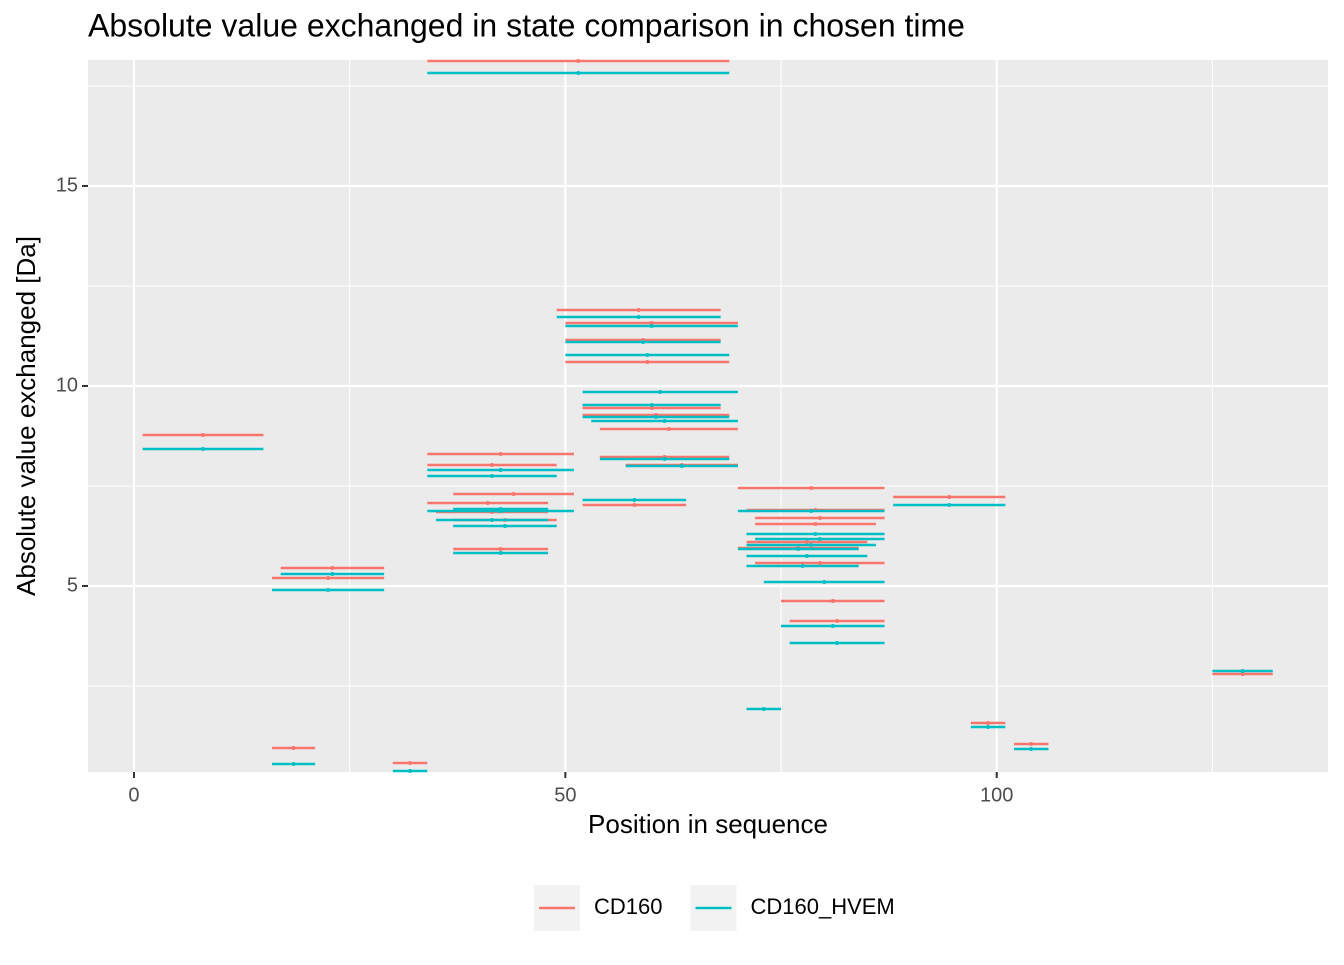  What do you see at coordinates (67, 385) in the screenshot?
I see `y-tick-label: 10` at bounding box center [67, 385].